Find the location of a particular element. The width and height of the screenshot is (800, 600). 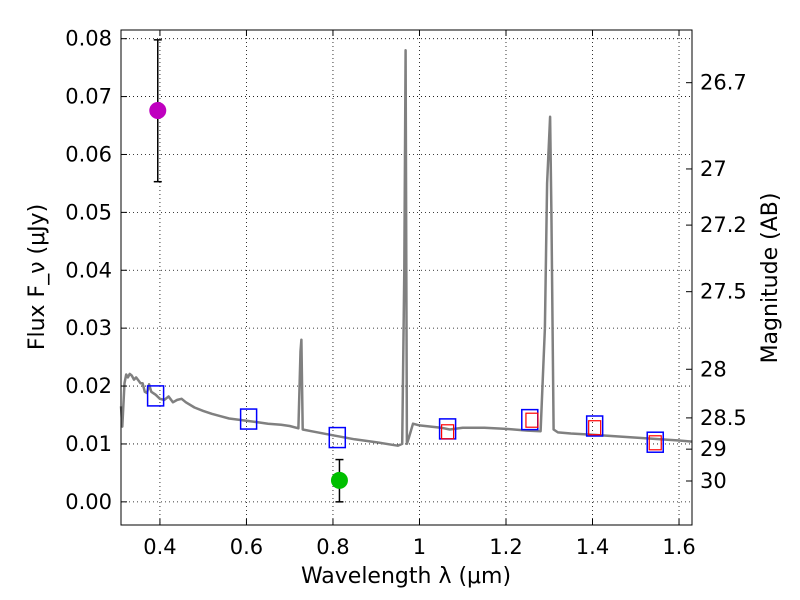

y2-tick-label: 29 is located at coordinates (713, 449).